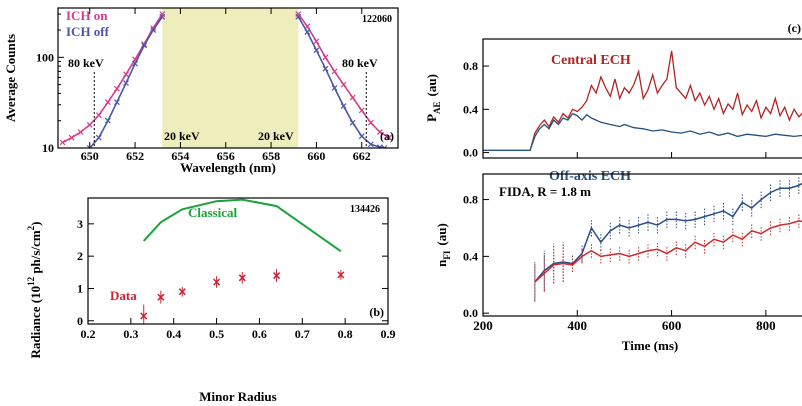 The height and width of the screenshot is (406, 802). I want to click on panel-c-frame, so click(642, 98).